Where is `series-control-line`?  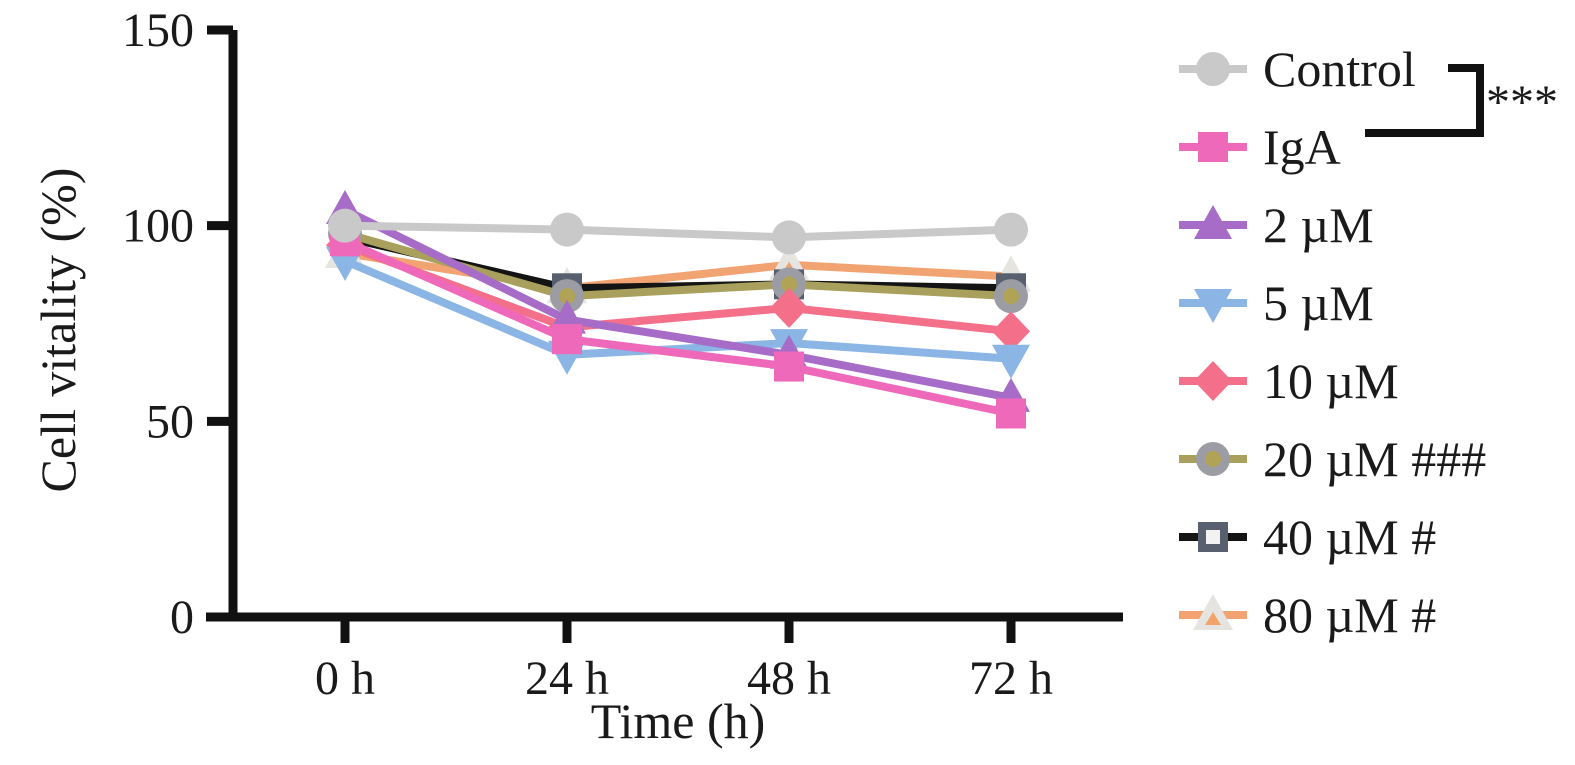 series-control-line is located at coordinates (678, 231).